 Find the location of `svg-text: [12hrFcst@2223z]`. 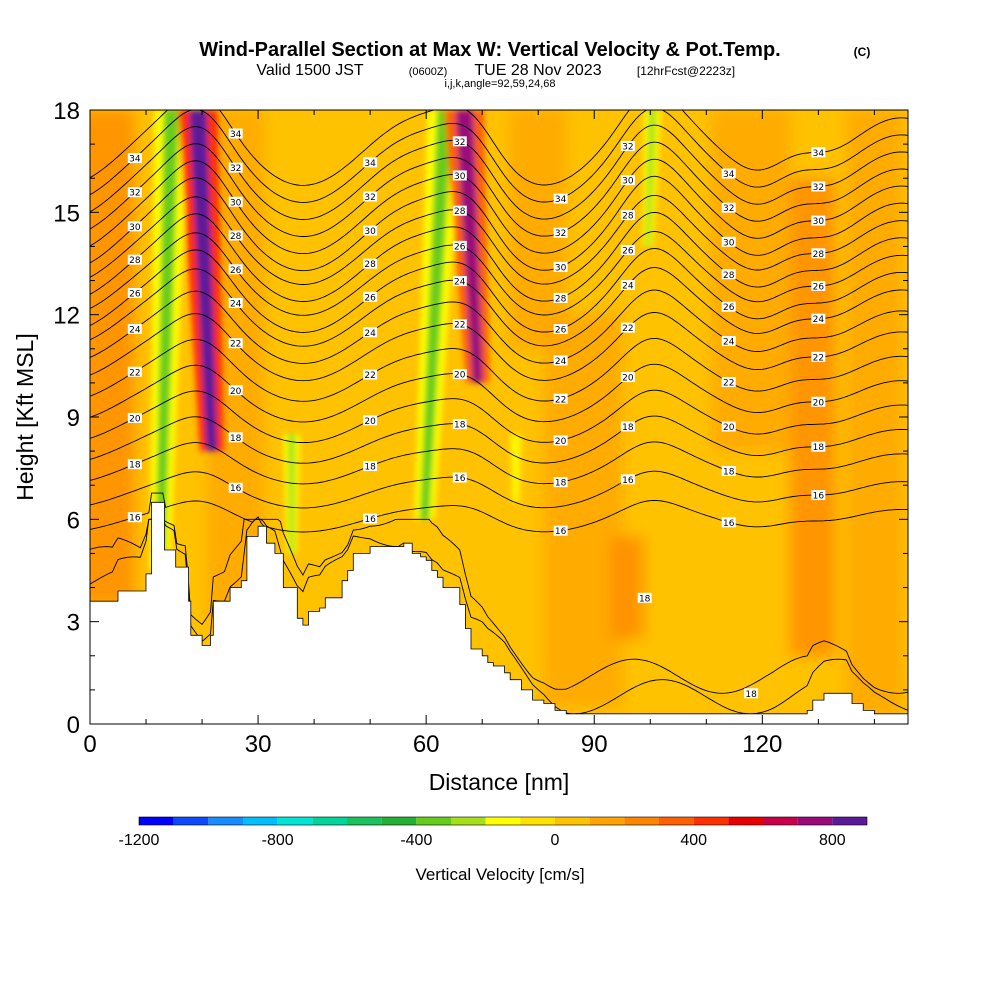

svg-text: [12hrFcst@2223z] is located at coordinates (686, 71).